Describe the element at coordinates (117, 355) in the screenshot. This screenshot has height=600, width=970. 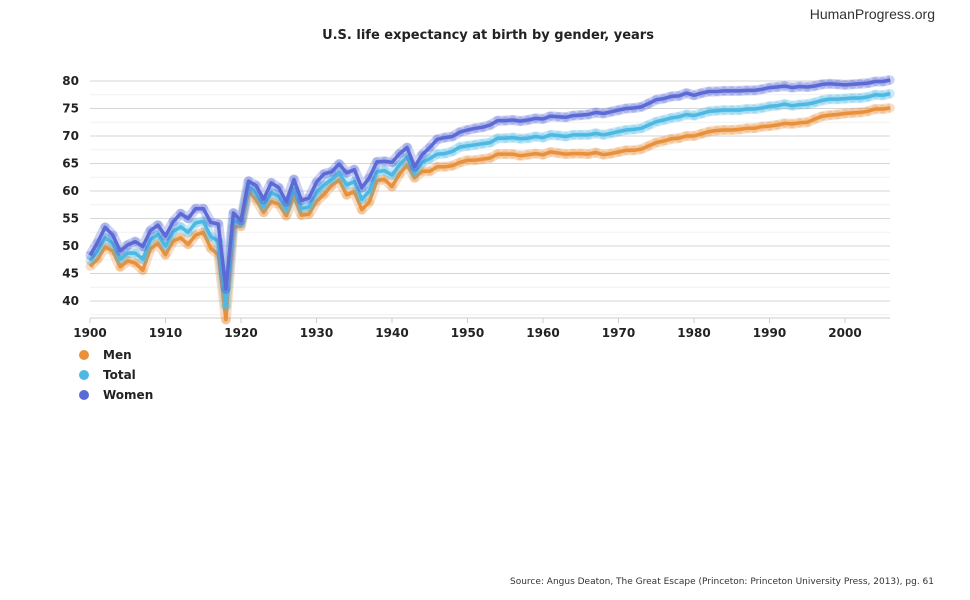
I see `men-legend-label: Men` at that location.